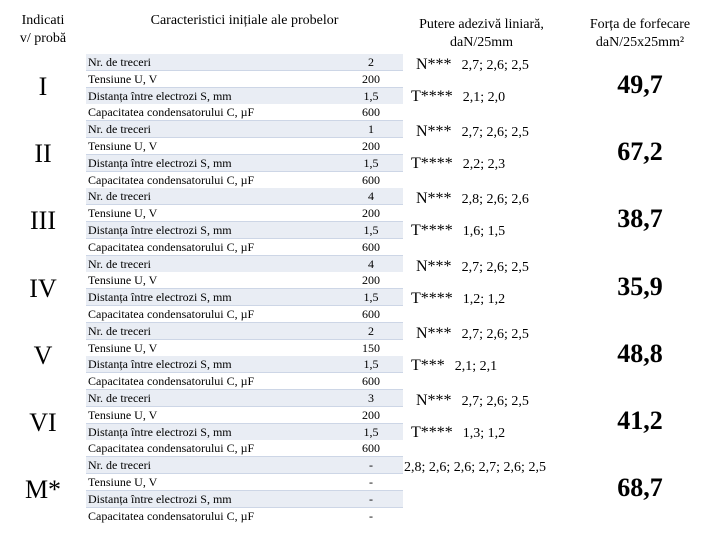 Image resolution: width=720 pixels, height=540 pixels. What do you see at coordinates (458, 299) in the screenshot?
I see `adhesive-result: T**** 1,2; 1,2` at bounding box center [458, 299].